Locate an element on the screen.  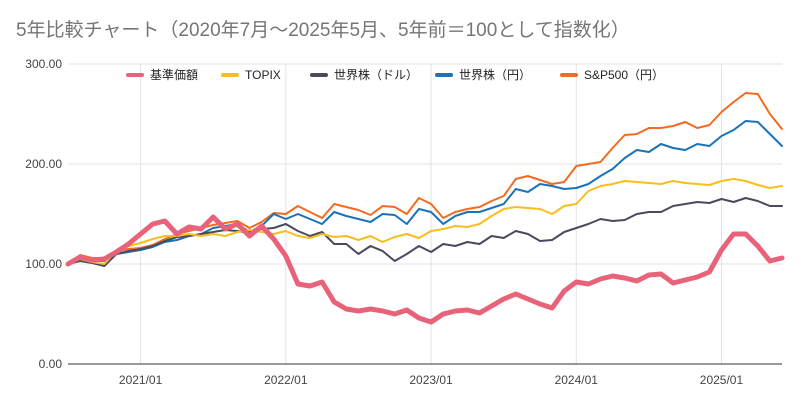
y-tick-label: 100.00 is located at coordinates (43, 264).